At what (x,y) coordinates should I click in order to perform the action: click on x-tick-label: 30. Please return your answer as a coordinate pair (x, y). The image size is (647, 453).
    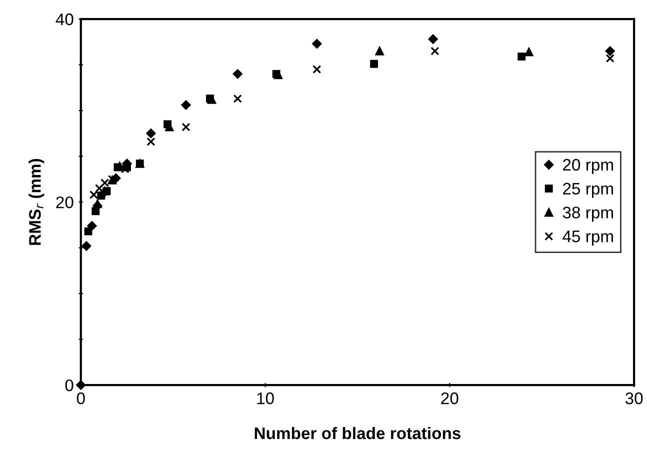
    Looking at the image, I should click on (634, 398).